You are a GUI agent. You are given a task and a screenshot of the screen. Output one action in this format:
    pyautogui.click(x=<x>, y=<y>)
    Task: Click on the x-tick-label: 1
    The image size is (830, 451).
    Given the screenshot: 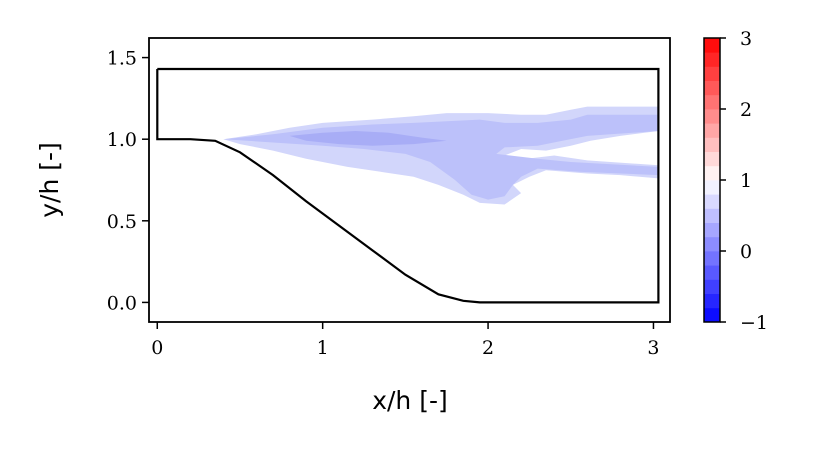 What is the action you would take?
    pyautogui.click(x=323, y=348)
    